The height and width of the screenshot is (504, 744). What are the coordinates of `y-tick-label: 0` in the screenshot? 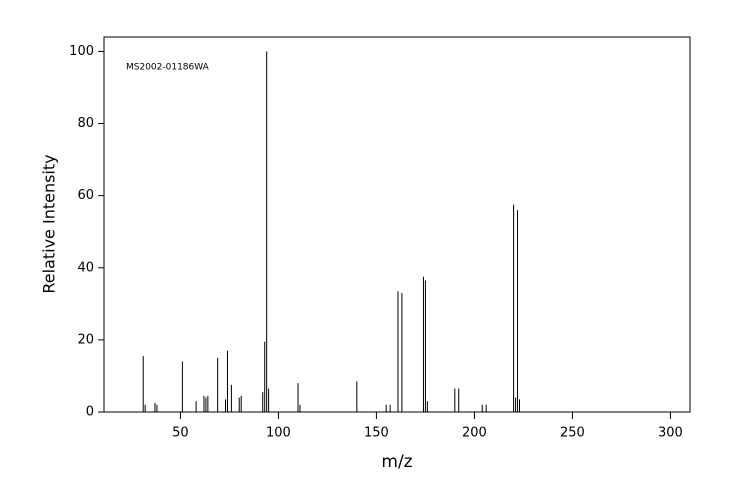 It's located at (90, 412).